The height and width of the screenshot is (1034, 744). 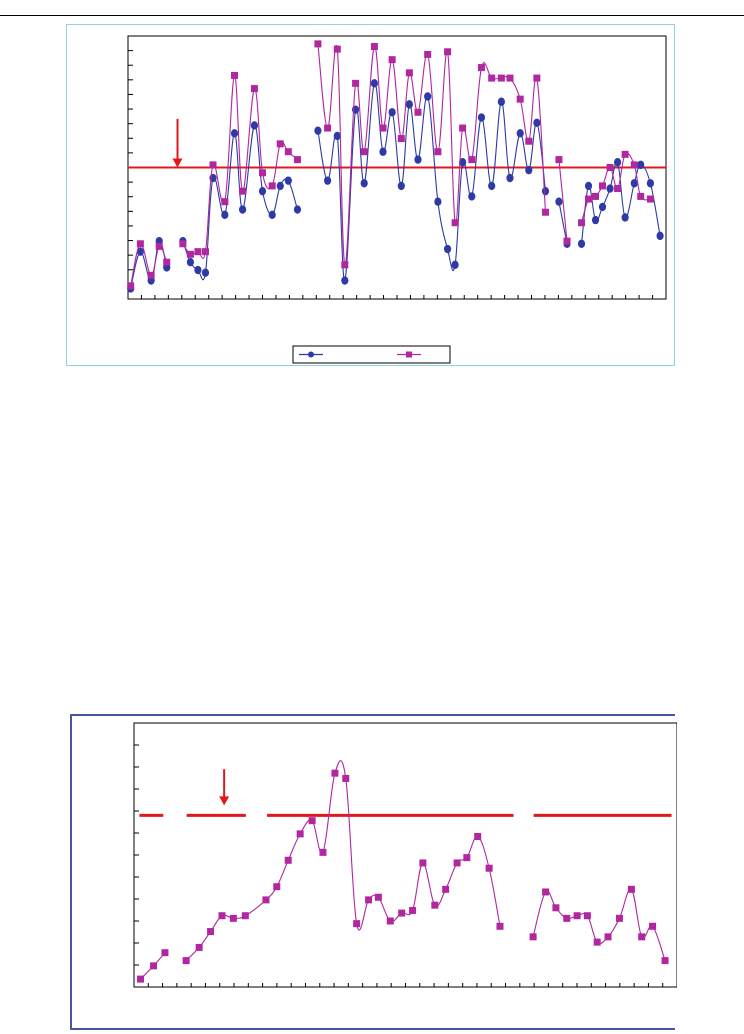 What do you see at coordinates (371, 354) in the screenshot?
I see `chart-1-legend` at bounding box center [371, 354].